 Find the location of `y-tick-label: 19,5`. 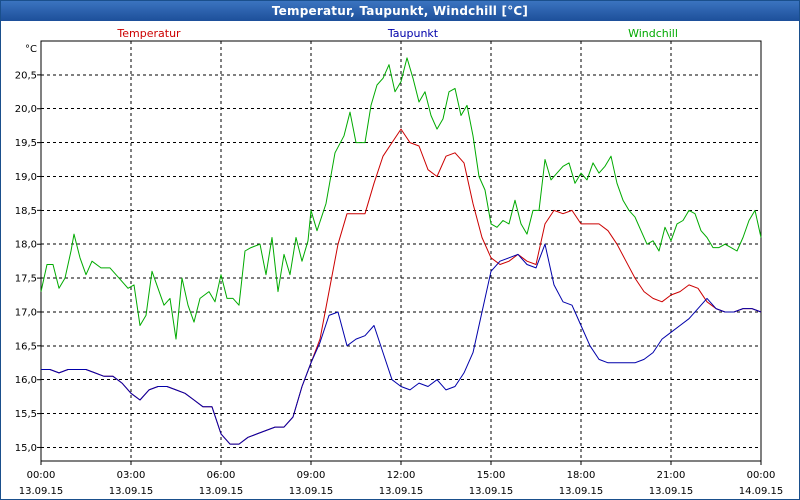

y-tick-label: 19,5 is located at coordinates (26, 143).